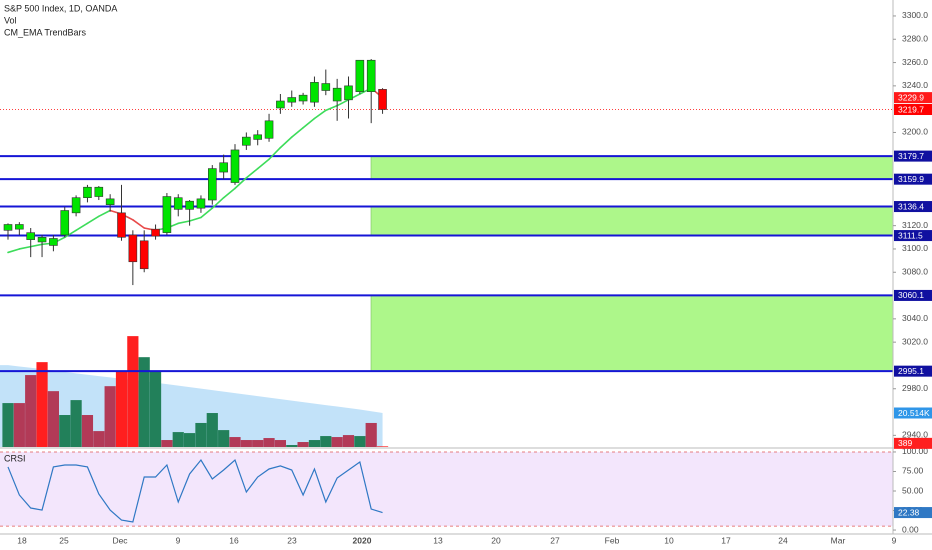 Image resolution: width=932 pixels, height=550 pixels. Describe the element at coordinates (915, 318) in the screenshot. I see `y-tick-label: 3040.0` at that location.